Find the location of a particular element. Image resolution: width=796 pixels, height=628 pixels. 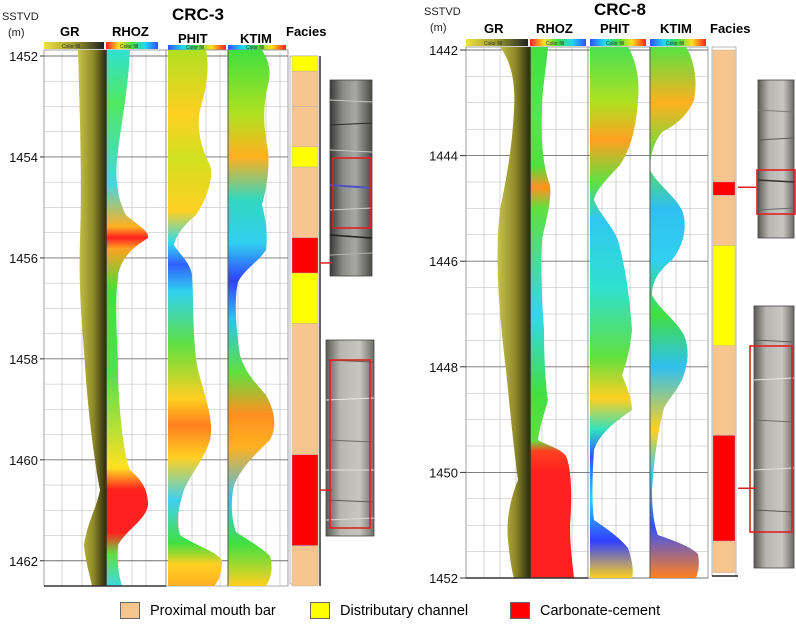

depth-label: 1462 is located at coordinates (23, 561).